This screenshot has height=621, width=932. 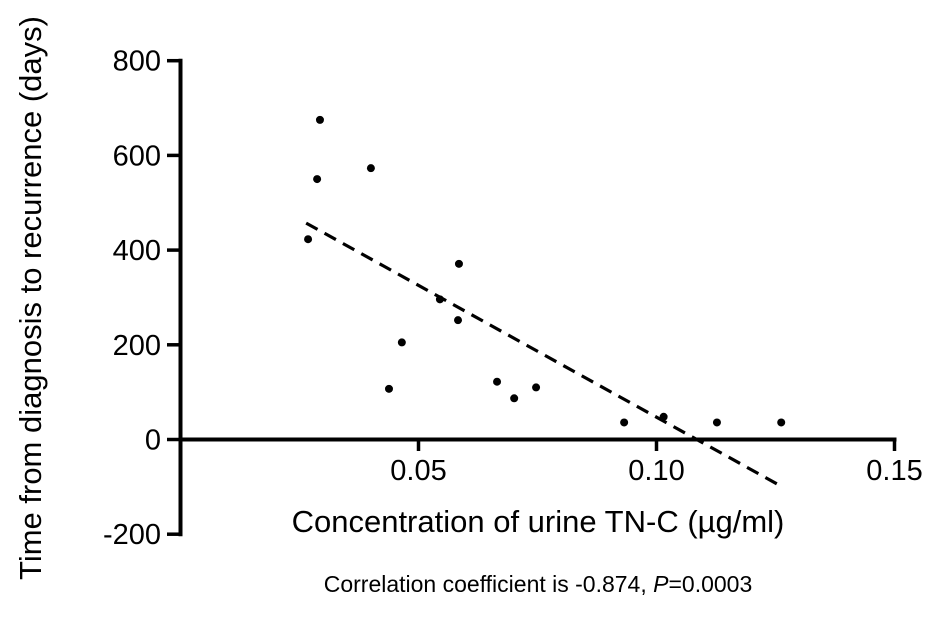 What do you see at coordinates (661, 584) in the screenshot?
I see `caption-p-symbol: P` at bounding box center [661, 584].